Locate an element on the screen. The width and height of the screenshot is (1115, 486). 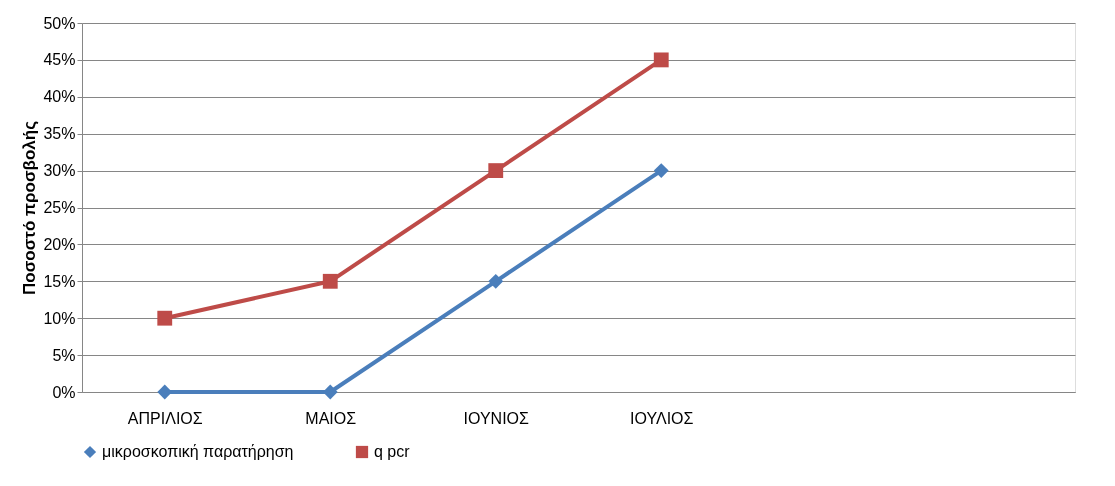
y-tick-label: 50% is located at coordinates (59, 23).